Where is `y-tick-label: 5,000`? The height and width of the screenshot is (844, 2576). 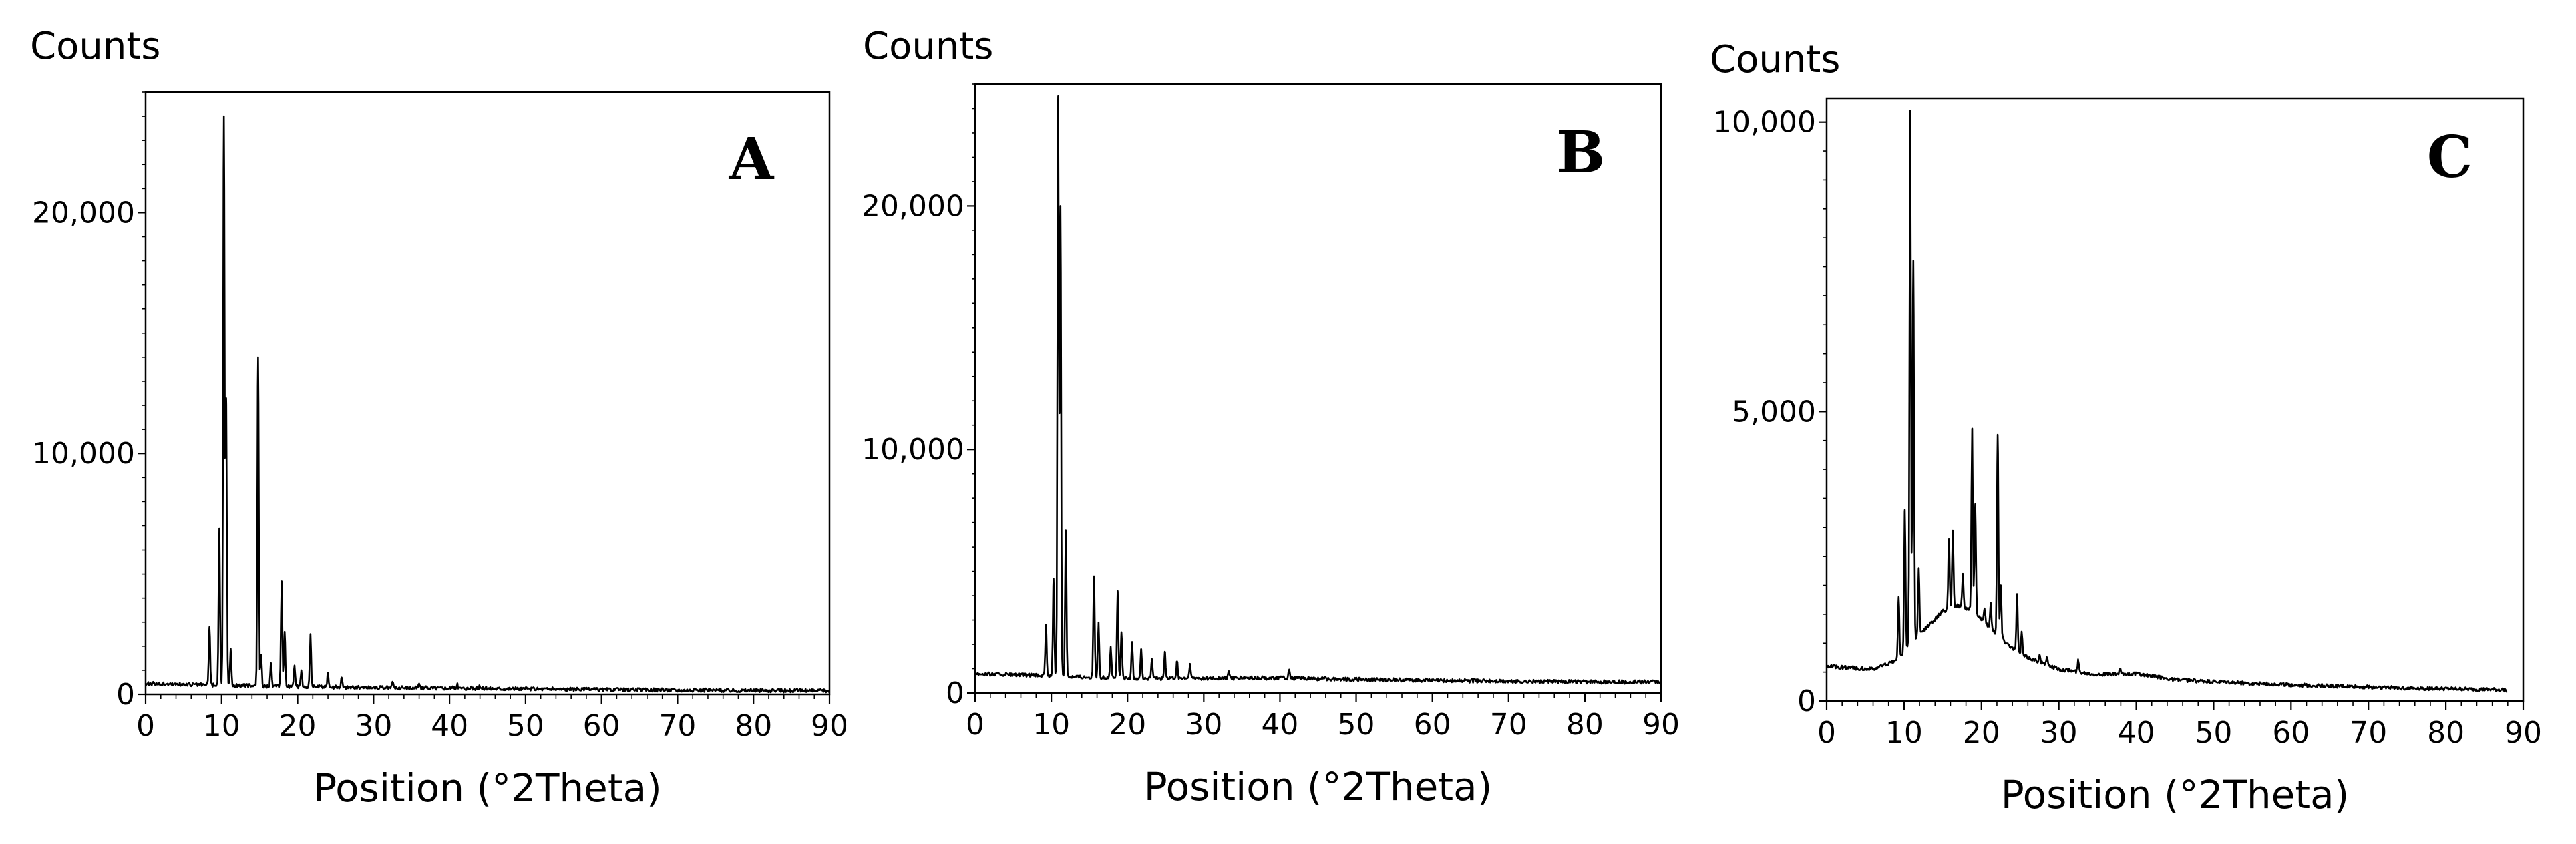
y-tick-label: 5,000 is located at coordinates (1774, 412).